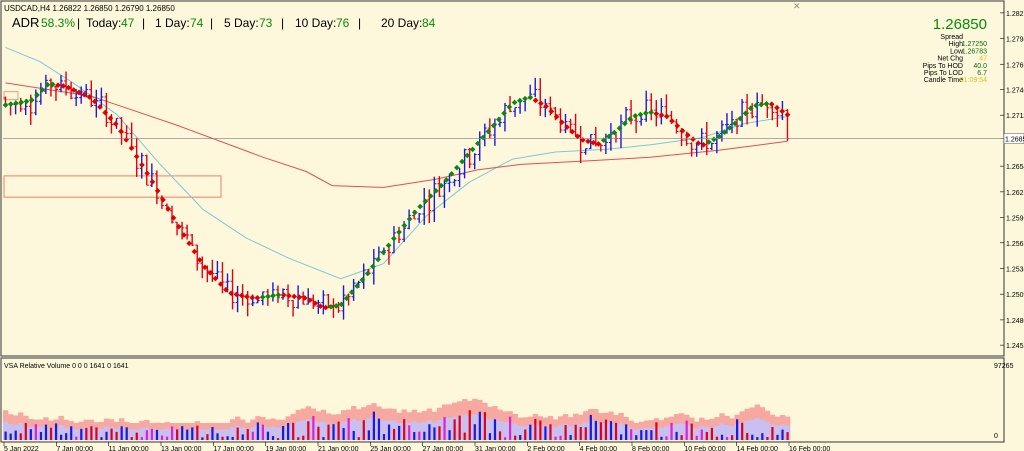 Image resolution: width=1024 pixels, height=451 pixels. What do you see at coordinates (21, 448) in the screenshot?
I see `x-tick-label: 5 Jan 2022` at bounding box center [21, 448].